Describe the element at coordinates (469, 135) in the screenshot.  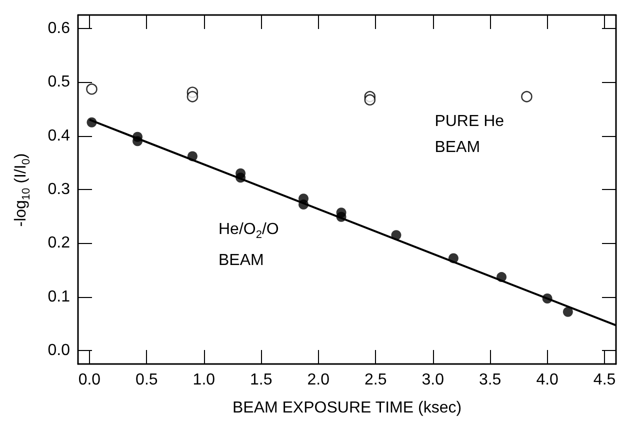
I see `annotation: PURE He BEAM` at that location.